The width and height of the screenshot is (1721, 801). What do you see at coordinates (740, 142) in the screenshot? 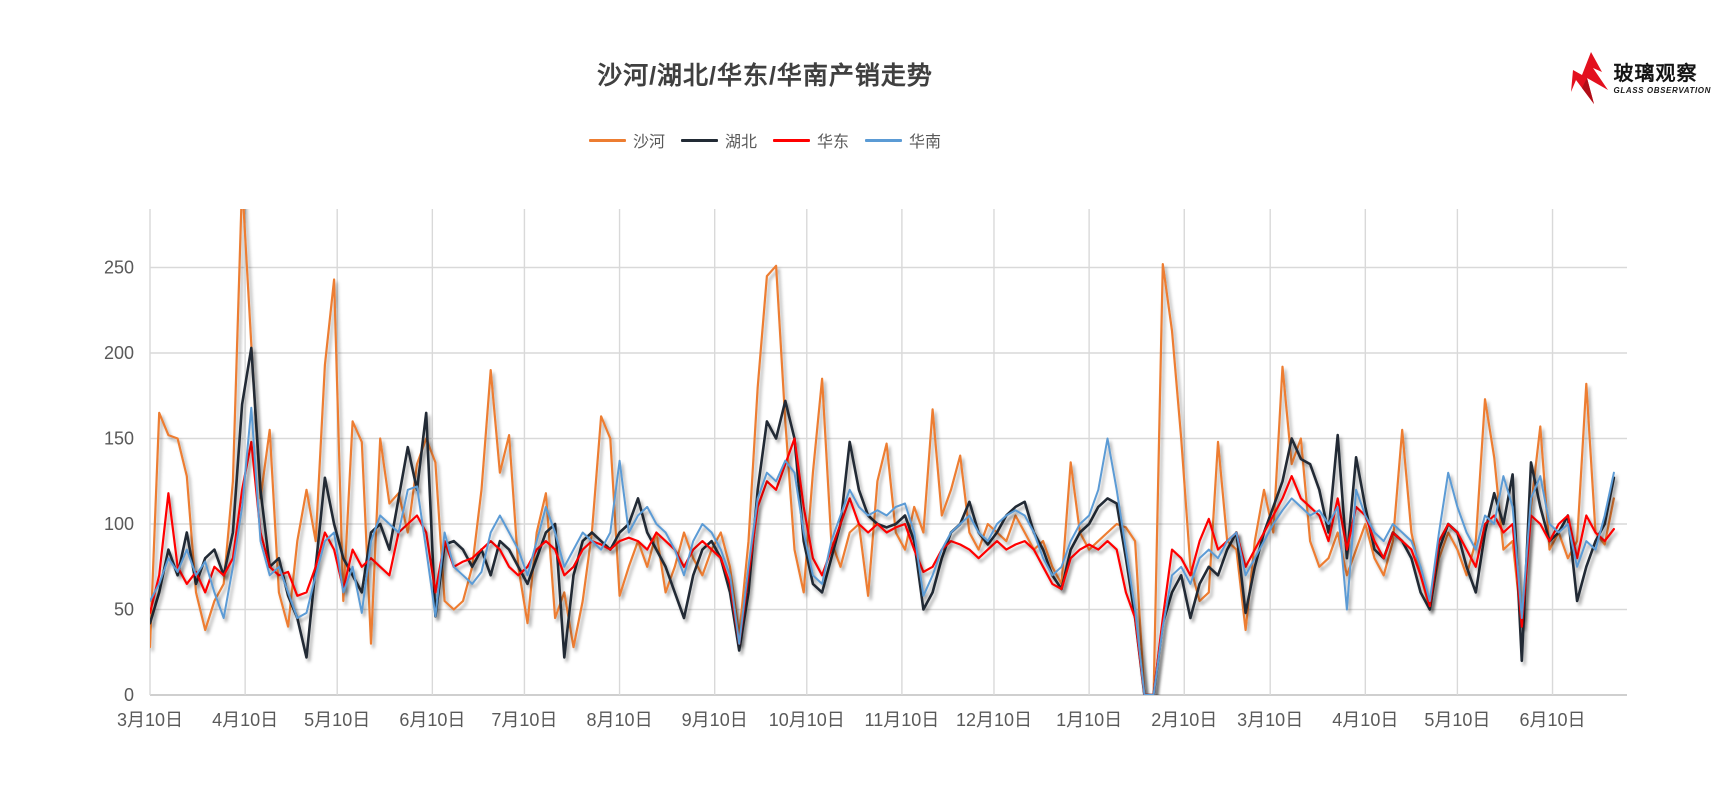
I see `legend-label-hubei: 湖北` at bounding box center [740, 142].